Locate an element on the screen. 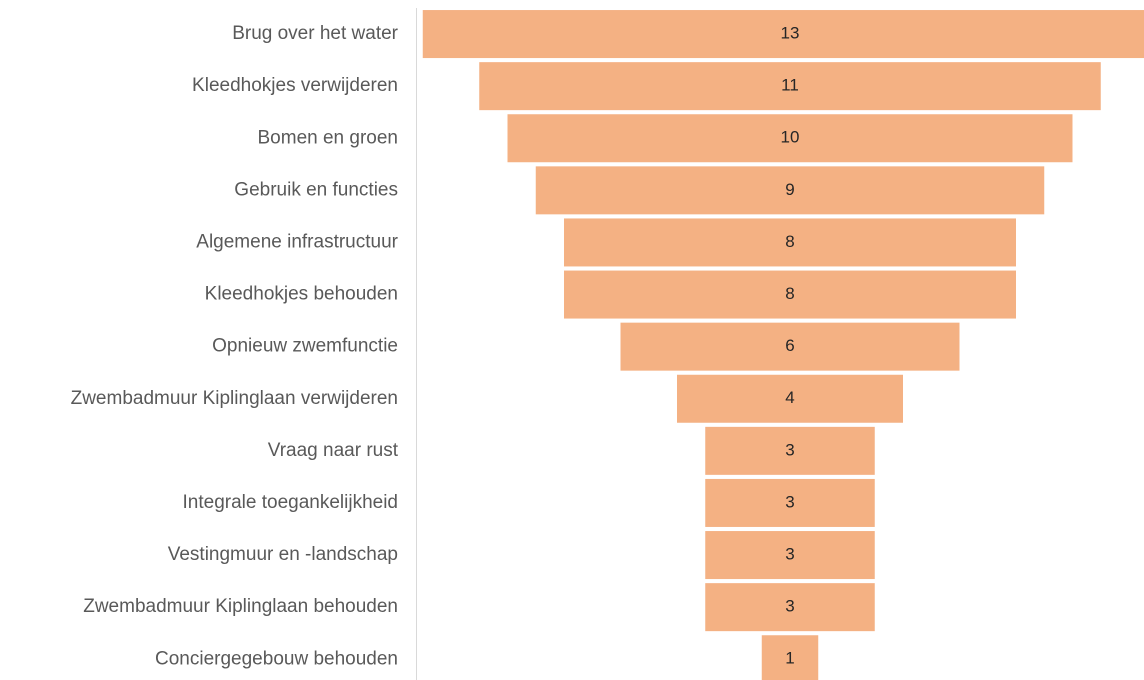 This screenshot has height=680, width=1144. category-label: Kleedhokjes behouden is located at coordinates (301, 294).